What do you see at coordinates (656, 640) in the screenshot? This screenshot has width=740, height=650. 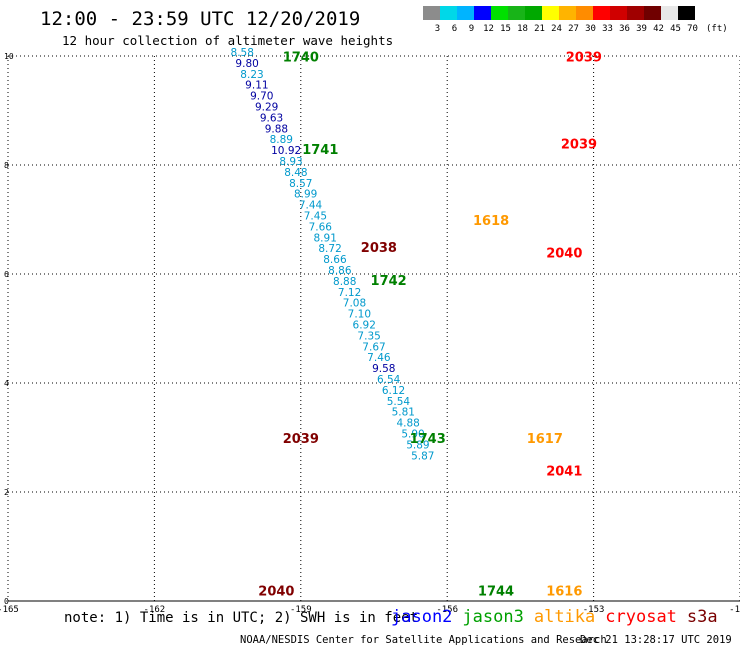 I see `timestamp: Dec 21 13:28:17 UTC 2019` at bounding box center [656, 640].